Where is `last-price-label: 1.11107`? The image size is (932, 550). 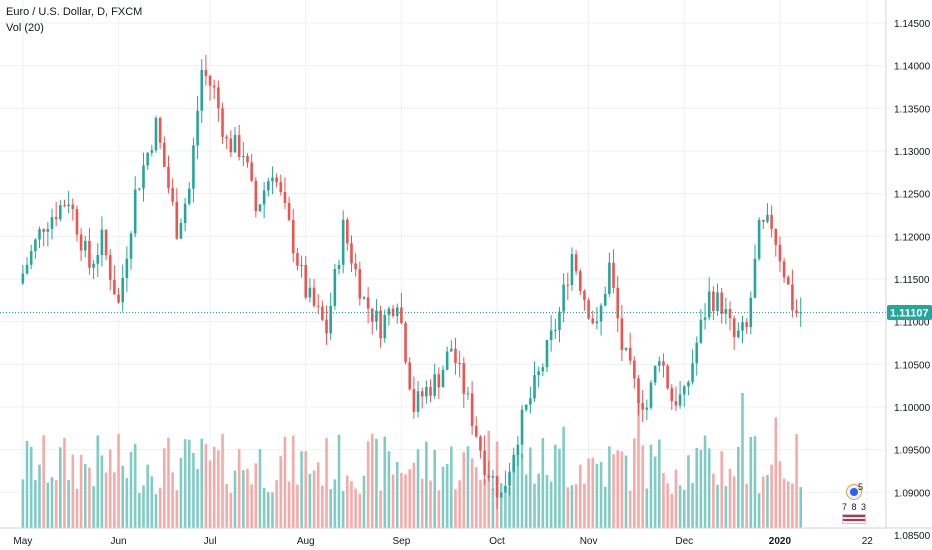
last-price-label: 1.11107 is located at coordinates (909, 314).